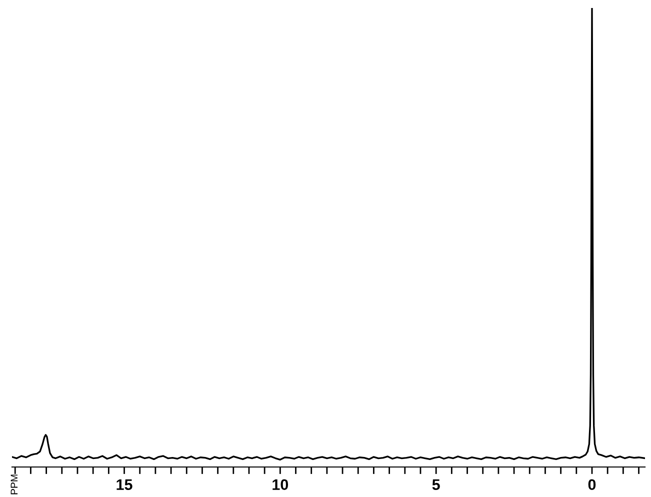 The height and width of the screenshot is (497, 651). What do you see at coordinates (592, 484) in the screenshot?
I see `x-tick-label: 0` at bounding box center [592, 484].